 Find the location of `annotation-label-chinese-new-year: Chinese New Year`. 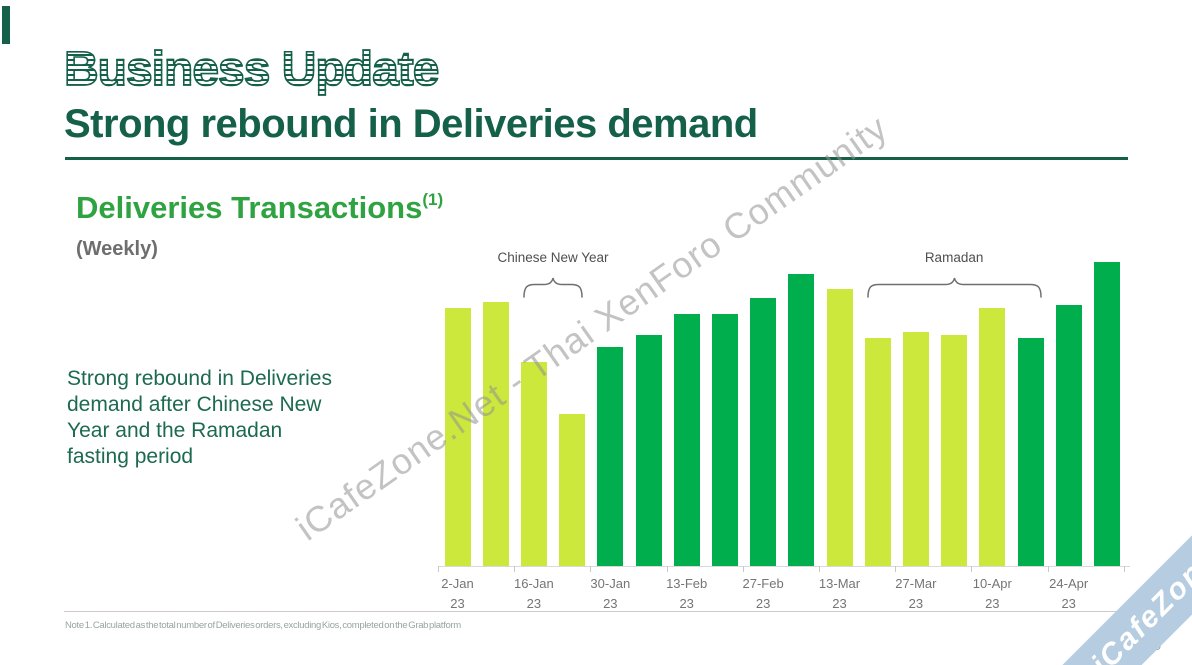

annotation-label-chinese-new-year: Chinese New Year is located at coordinates (553, 257).